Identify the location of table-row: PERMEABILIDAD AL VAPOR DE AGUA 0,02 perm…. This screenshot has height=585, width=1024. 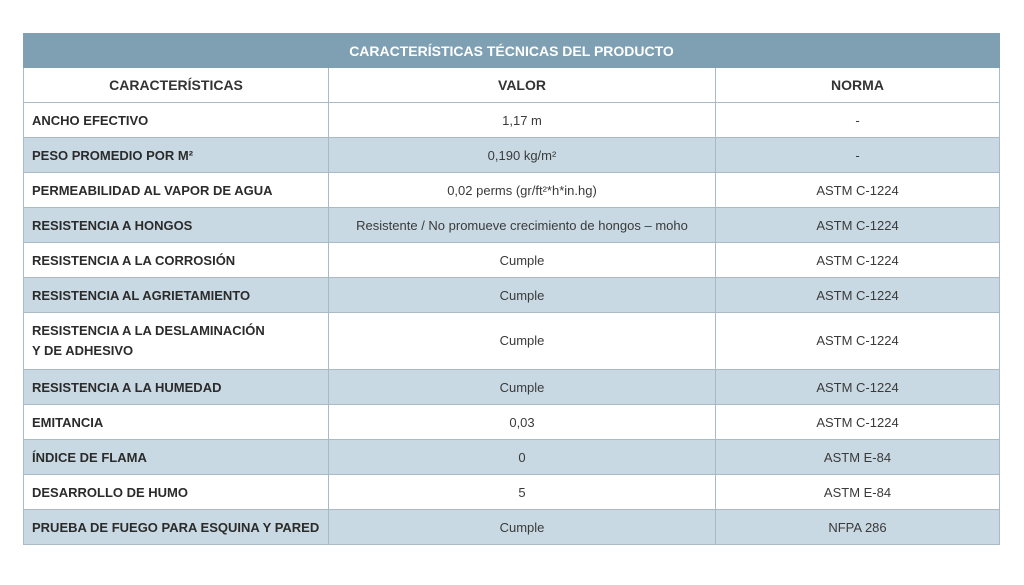
(511, 190).